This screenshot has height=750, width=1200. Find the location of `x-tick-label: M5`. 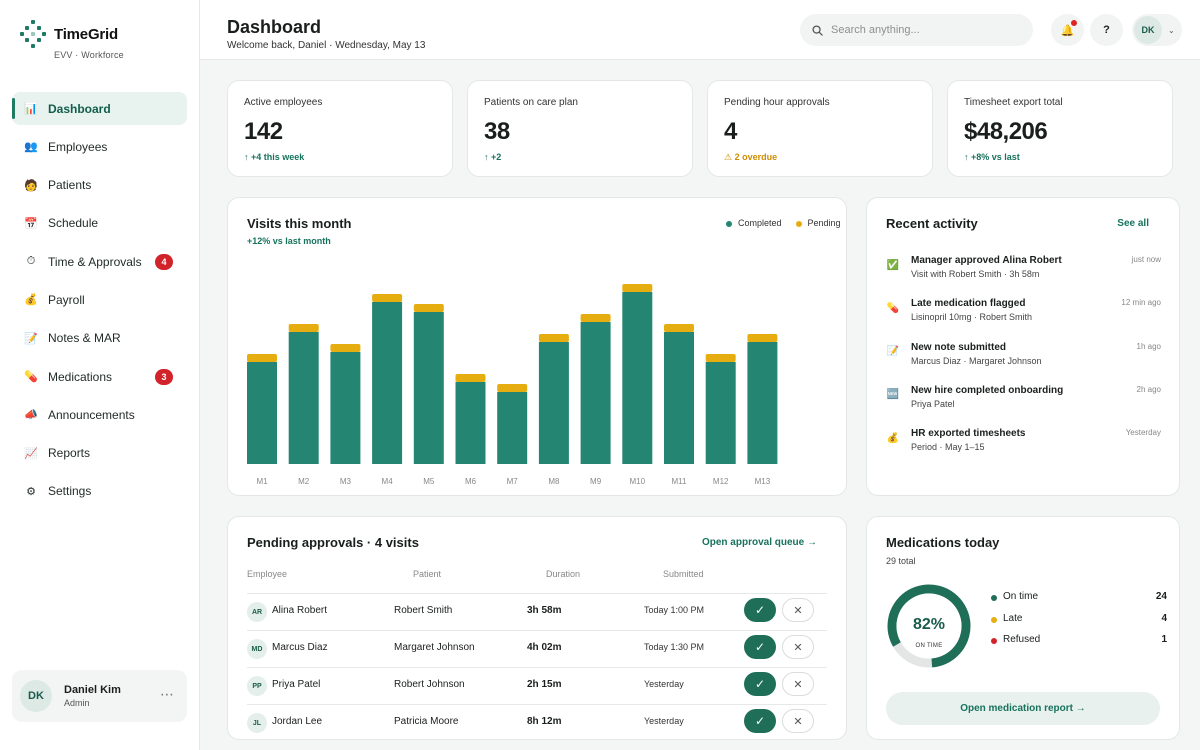

x-tick-label: M5 is located at coordinates (429, 481).